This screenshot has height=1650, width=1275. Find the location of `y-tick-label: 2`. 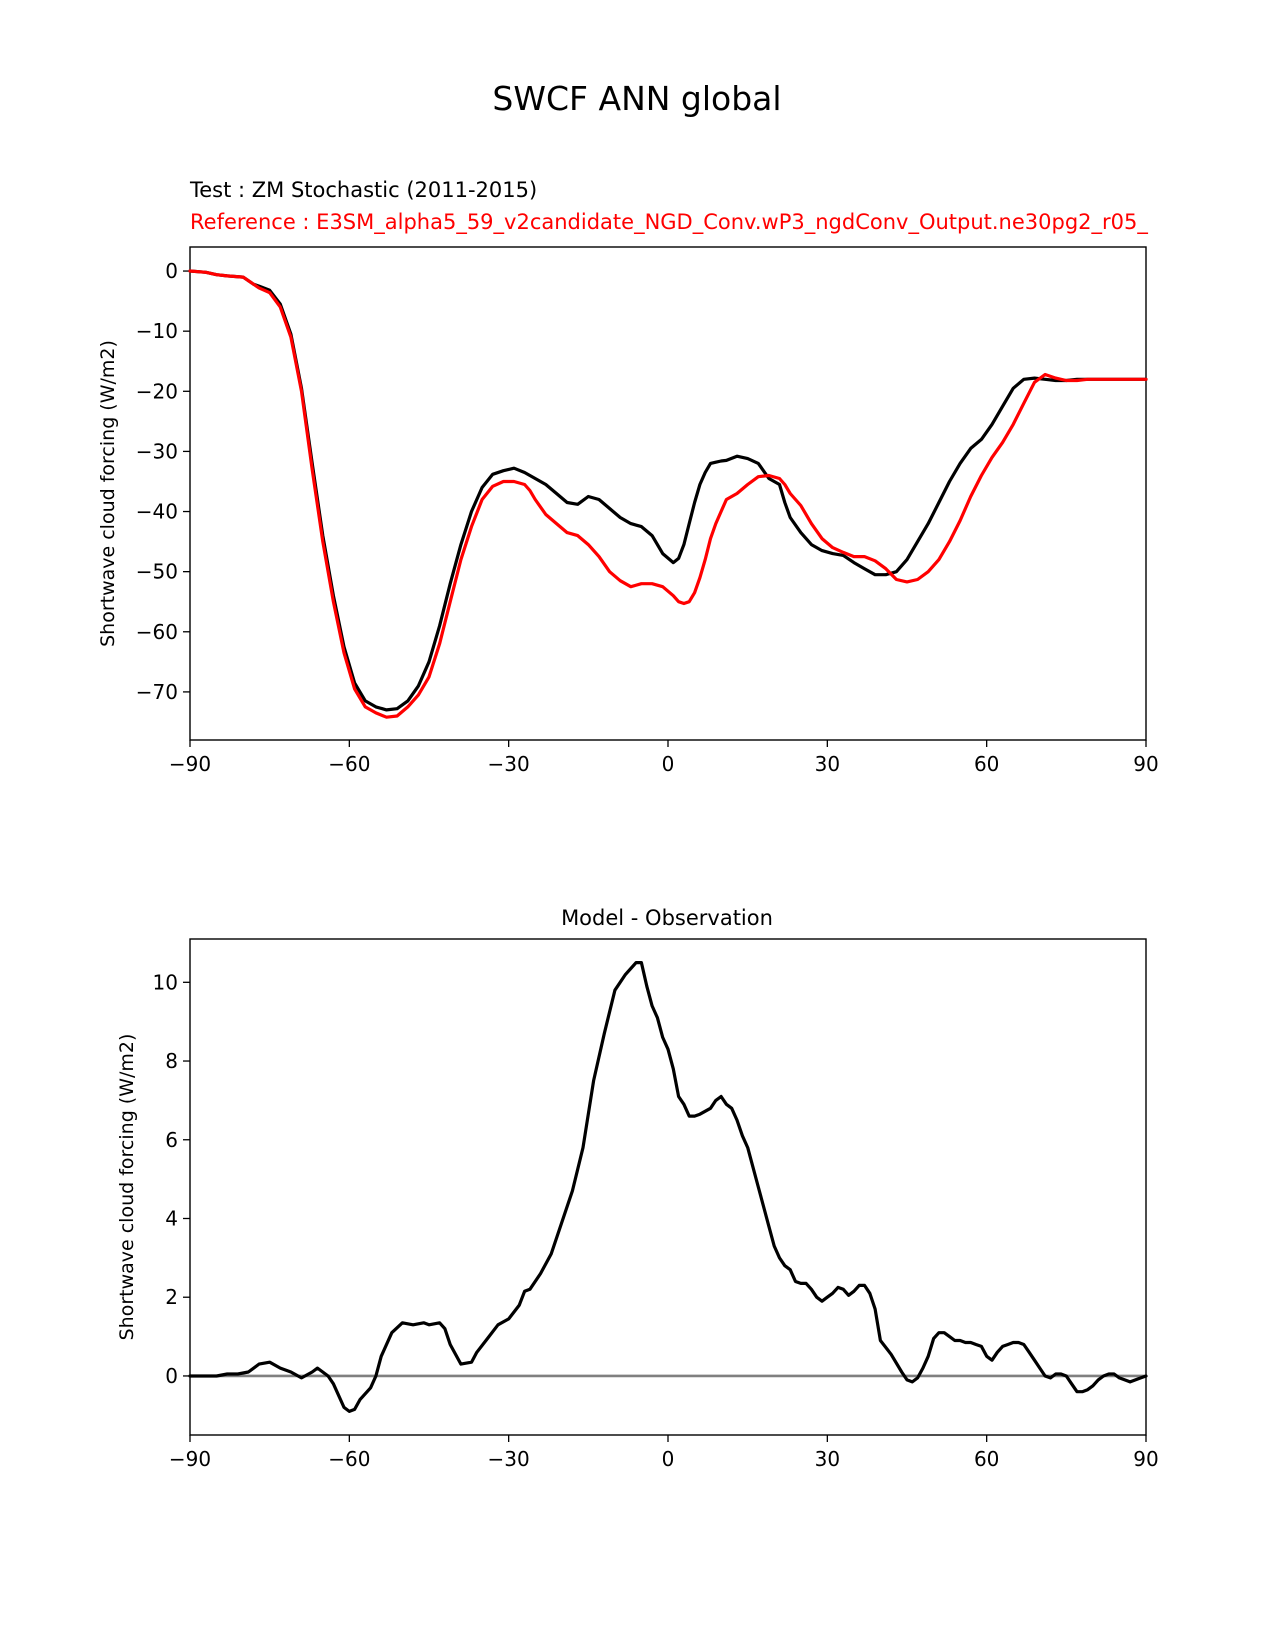

y-tick-label: 2 is located at coordinates (171, 1297).